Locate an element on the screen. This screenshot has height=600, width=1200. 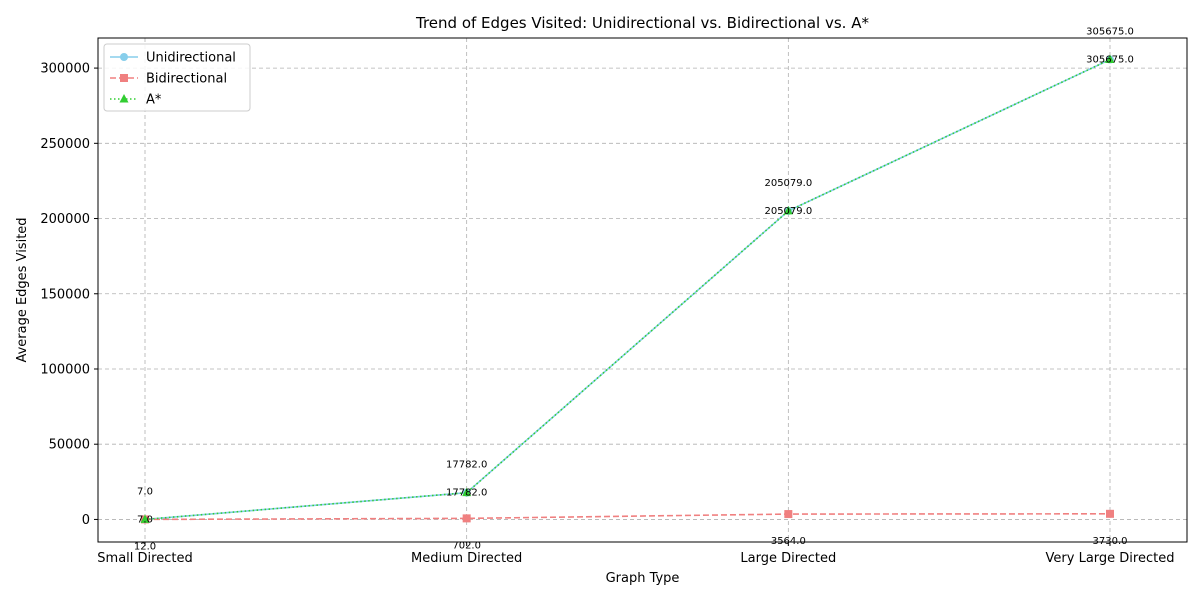
legend-label: Bidirectional is located at coordinates (186, 79).